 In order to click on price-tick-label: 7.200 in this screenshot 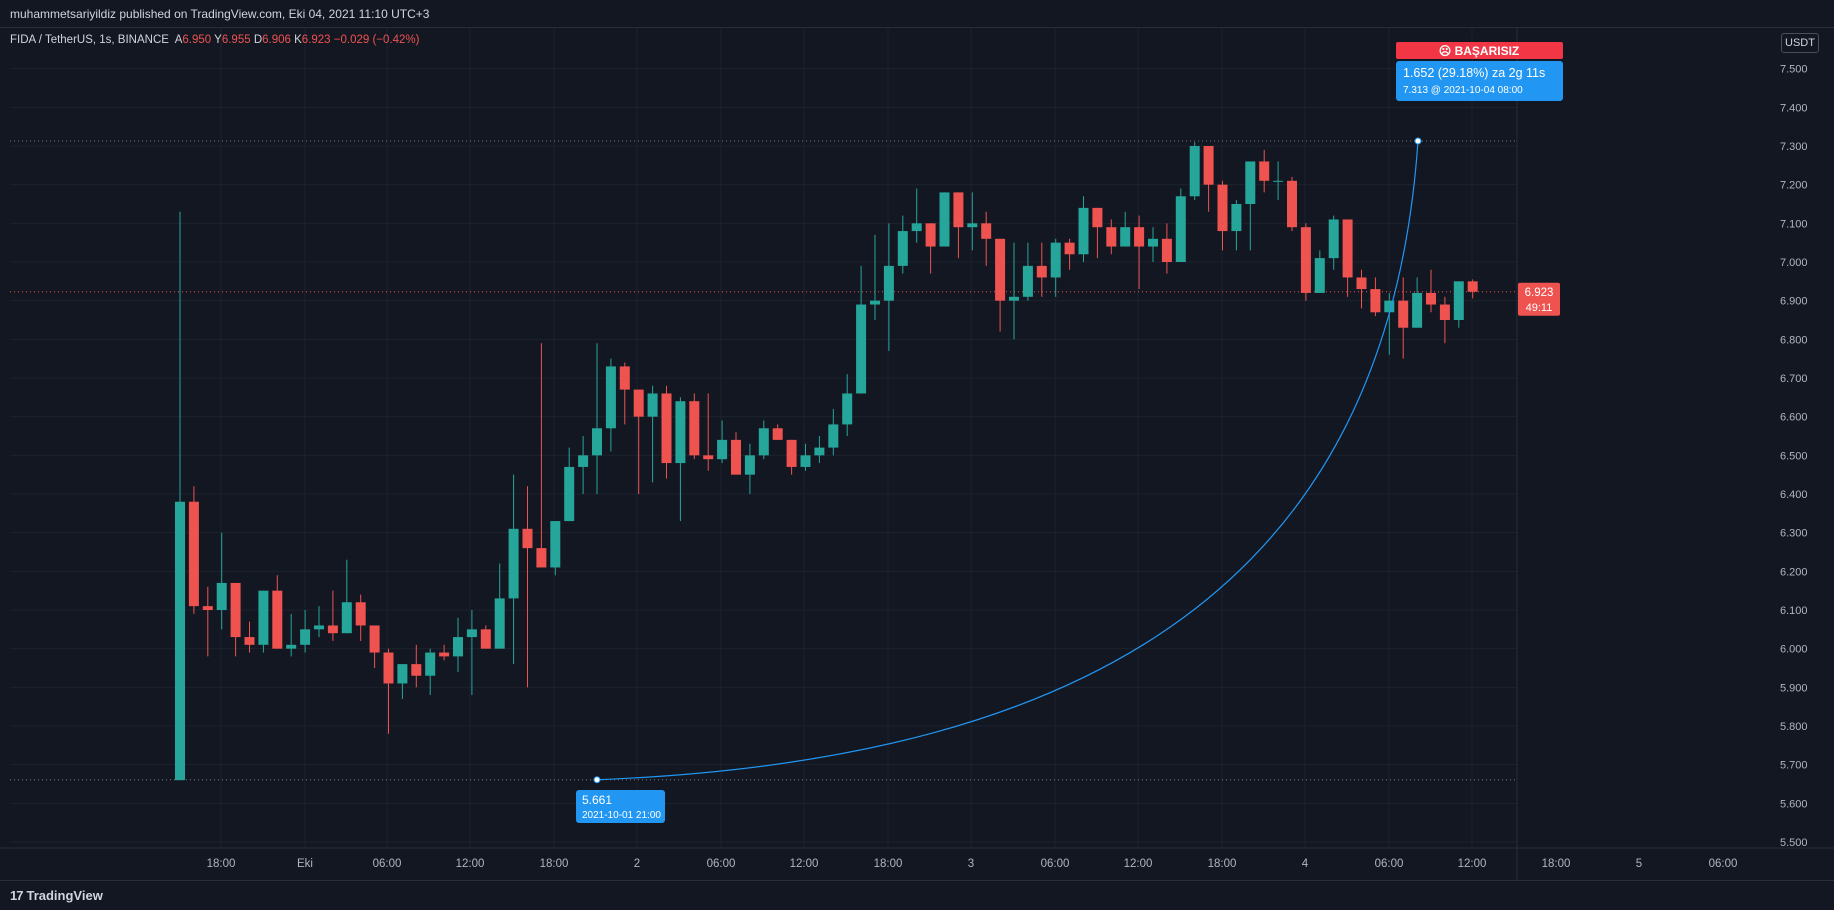, I will do `click(1794, 186)`.